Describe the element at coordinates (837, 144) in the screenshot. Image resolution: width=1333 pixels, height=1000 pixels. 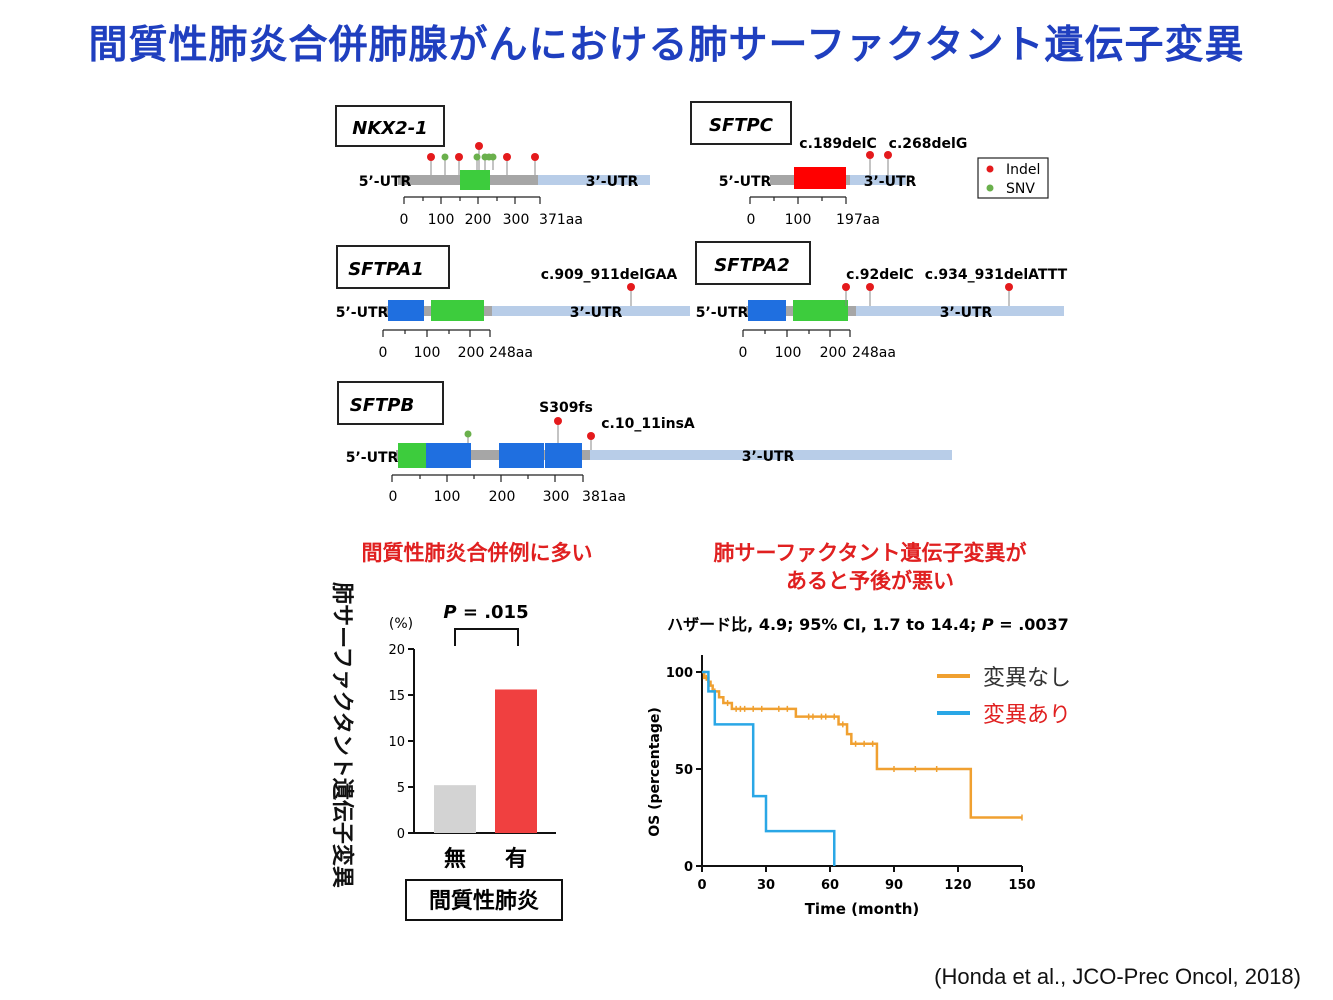
I see `sftpc-mutation-label: c.189delC` at that location.